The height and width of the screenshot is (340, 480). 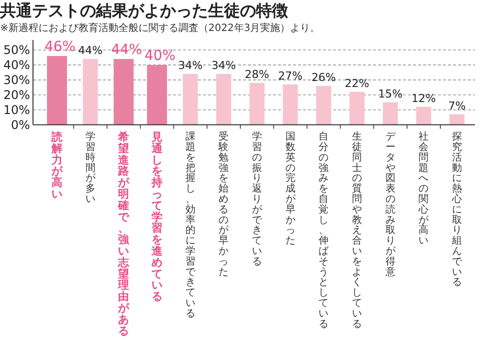 I want to click on category-label: 受験勉強を始めるのが早かった, so click(x=223, y=205).